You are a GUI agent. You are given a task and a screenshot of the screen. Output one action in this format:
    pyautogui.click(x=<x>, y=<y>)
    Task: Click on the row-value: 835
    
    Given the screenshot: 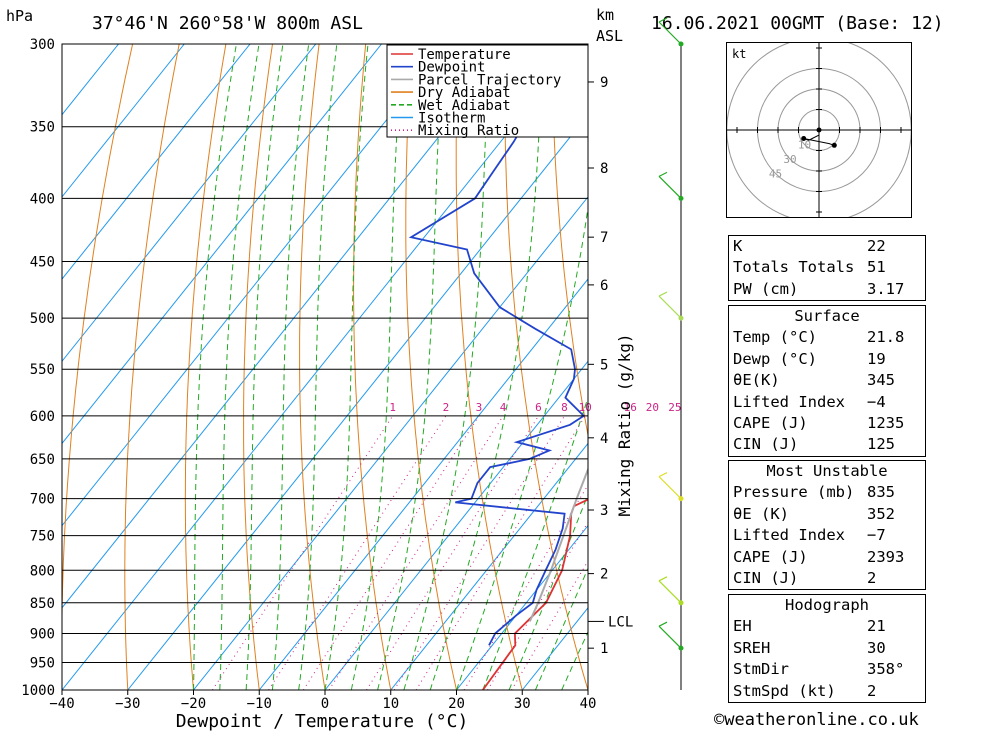 What is the action you would take?
    pyautogui.click(x=881, y=492)
    